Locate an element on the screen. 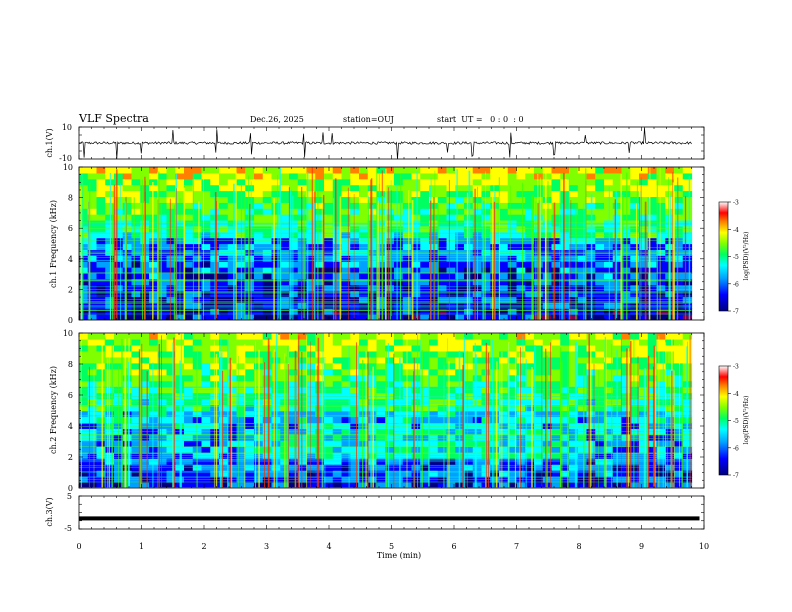 This screenshot has width=792, height=612. frequency-tick-label: 10 is located at coordinates (68, 167).